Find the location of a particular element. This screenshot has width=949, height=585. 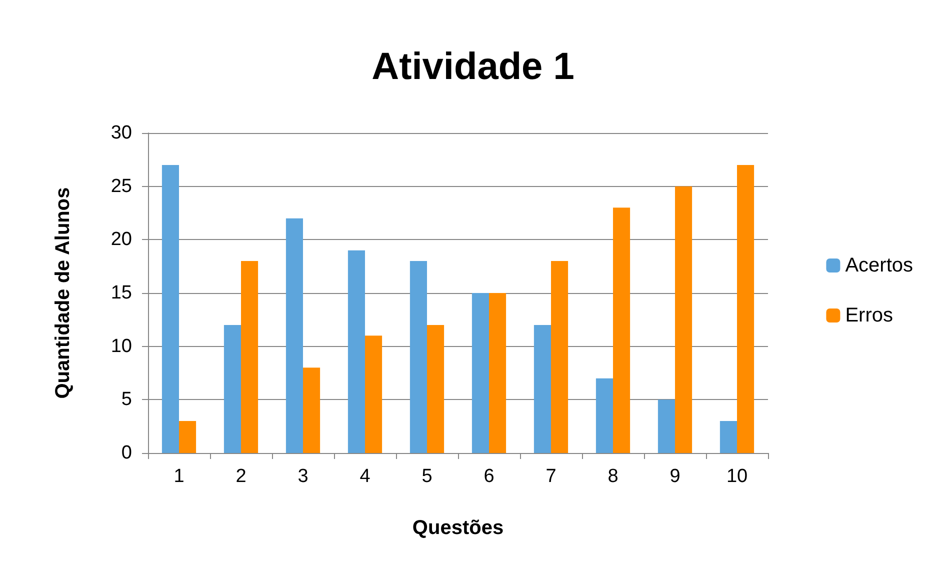

y-tick-label: 15 is located at coordinates (121, 293).